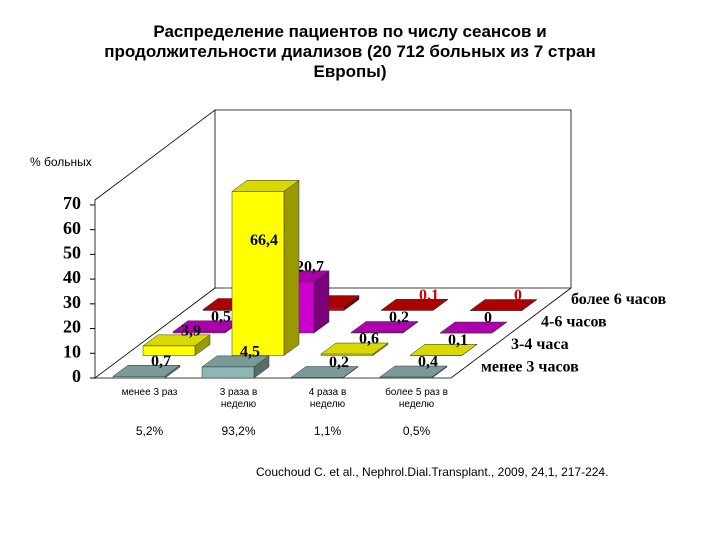 Image resolution: width=720 pixels, height=540 pixels. Describe the element at coordinates (76, 376) in the screenshot. I see `y-tick-label: 0` at that location.